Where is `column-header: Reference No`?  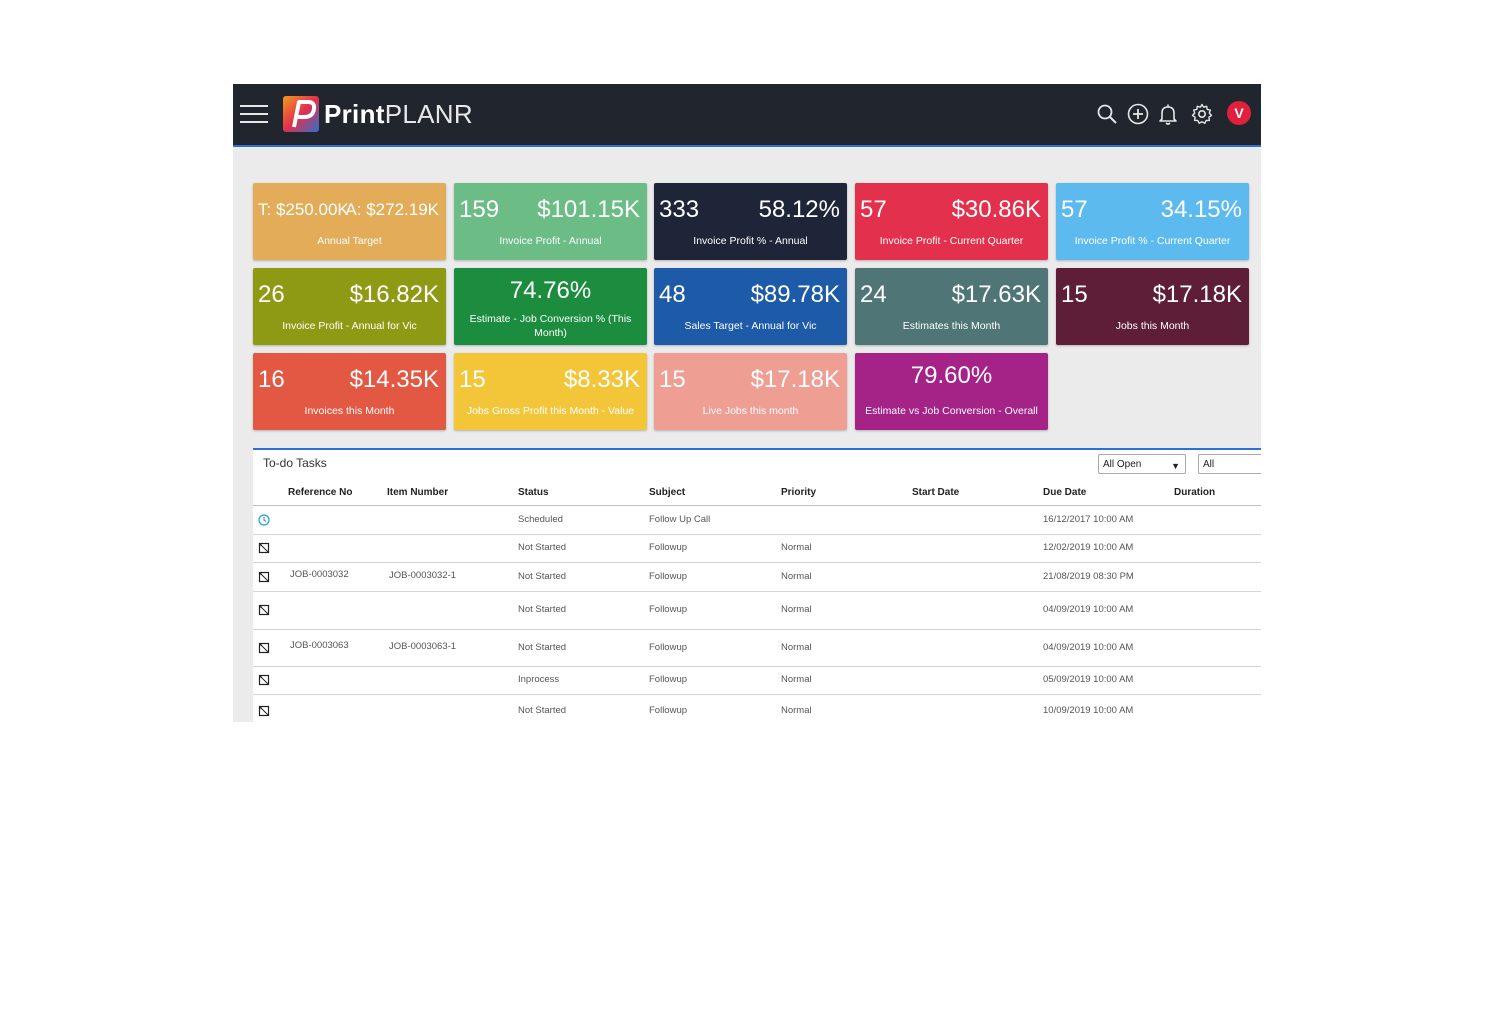 column-header: Reference No is located at coordinates (320, 492).